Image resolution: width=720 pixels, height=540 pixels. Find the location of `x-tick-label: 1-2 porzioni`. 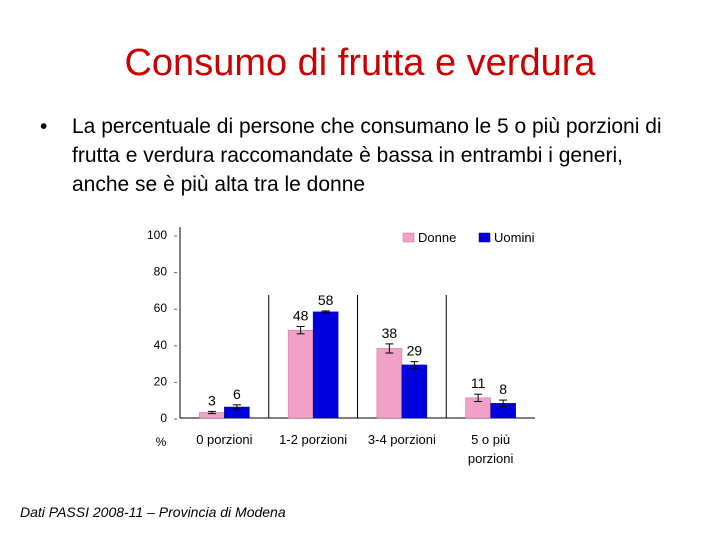

x-tick-label: 1-2 porzioni is located at coordinates (313, 439).